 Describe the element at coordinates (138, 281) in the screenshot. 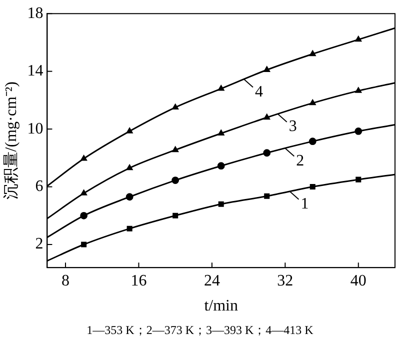

I see `x-tick-label: 16` at that location.